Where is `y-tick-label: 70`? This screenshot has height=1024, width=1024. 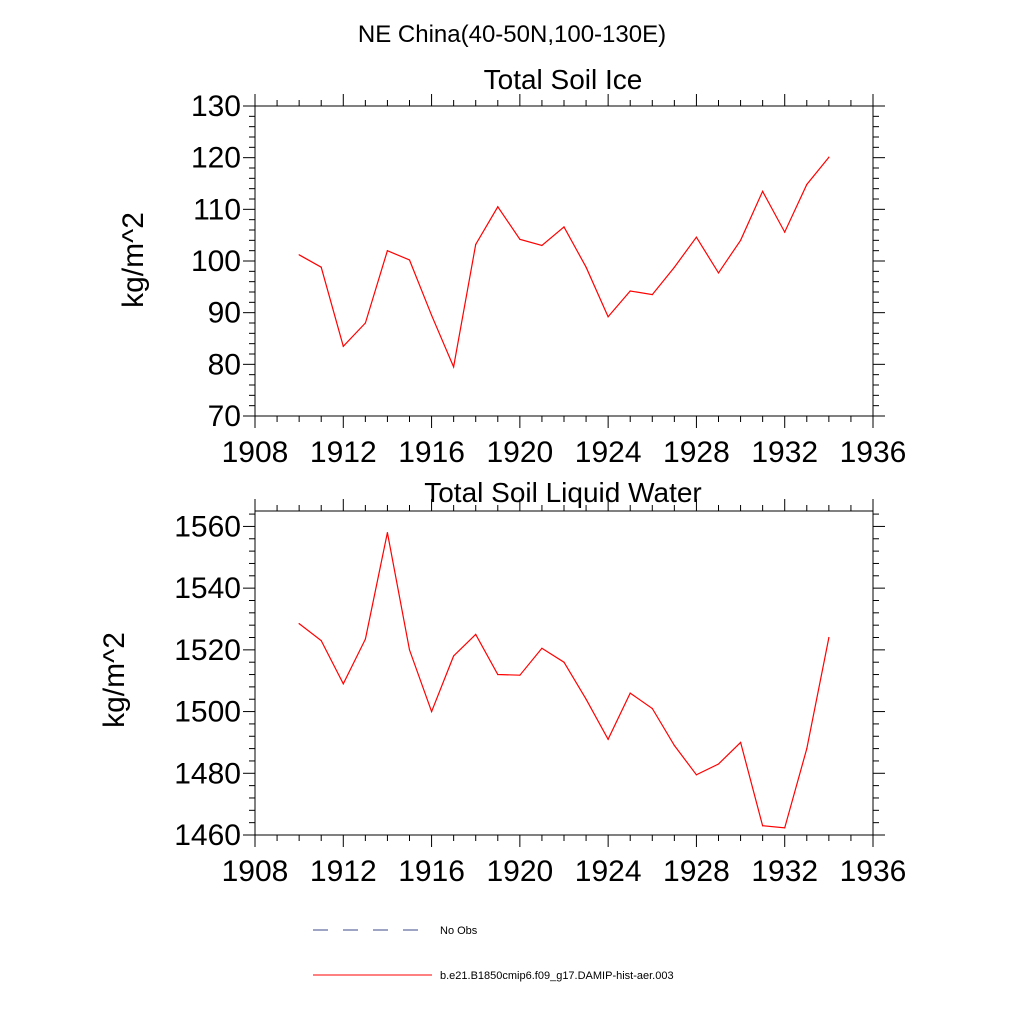 y-tick-label: 70 is located at coordinates (224, 416).